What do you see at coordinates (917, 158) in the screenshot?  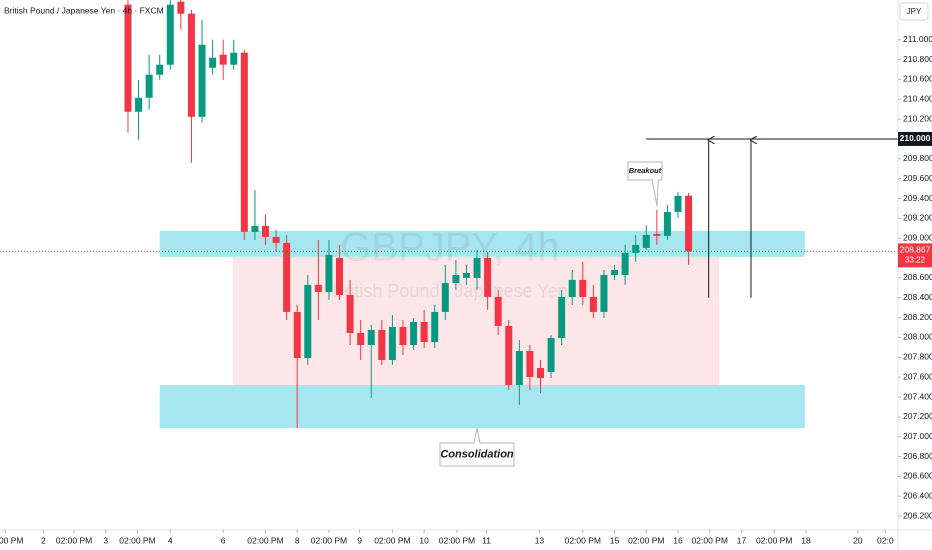 I see `y-tick-label: 209.800` at bounding box center [917, 158].